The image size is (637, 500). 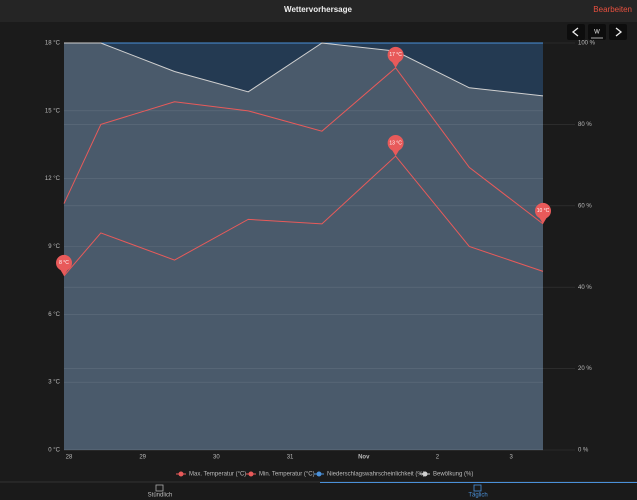 What do you see at coordinates (53, 179) in the screenshot?
I see `y-tick-label: 12 °C` at bounding box center [53, 179].